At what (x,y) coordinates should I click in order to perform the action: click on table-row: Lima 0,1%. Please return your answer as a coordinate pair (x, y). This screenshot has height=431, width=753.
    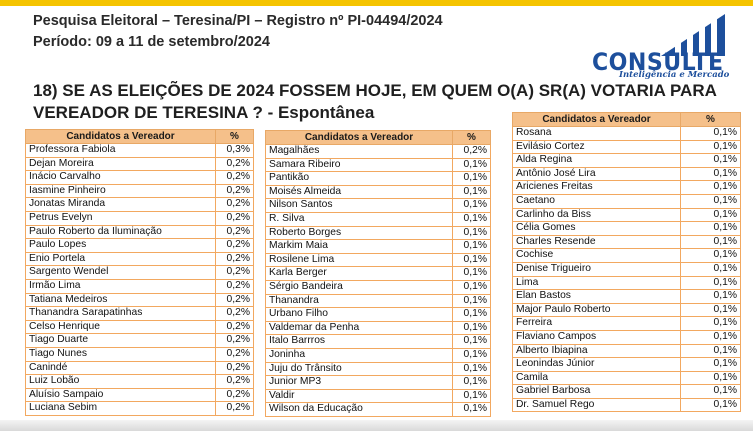
    Looking at the image, I should click on (626, 283).